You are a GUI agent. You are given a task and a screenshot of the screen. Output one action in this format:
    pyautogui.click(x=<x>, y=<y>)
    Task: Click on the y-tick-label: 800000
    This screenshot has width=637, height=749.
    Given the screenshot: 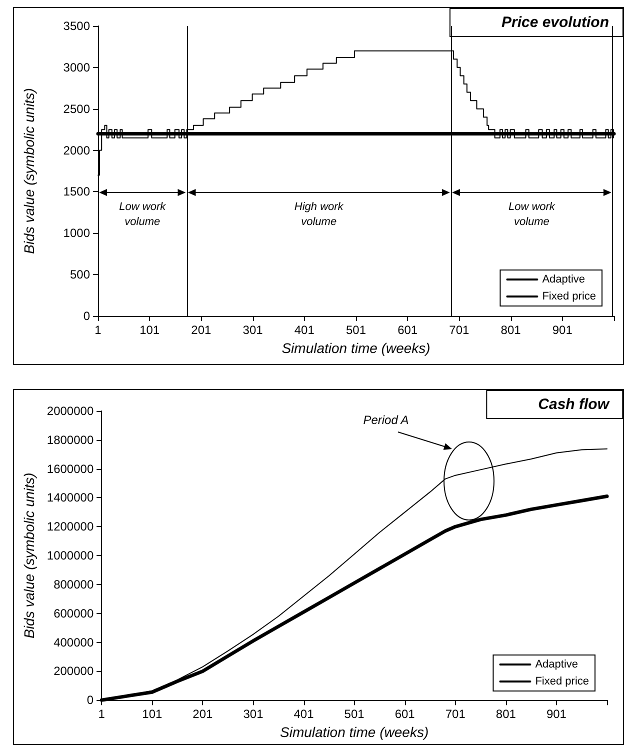 What is the action you would take?
    pyautogui.click(x=74, y=584)
    